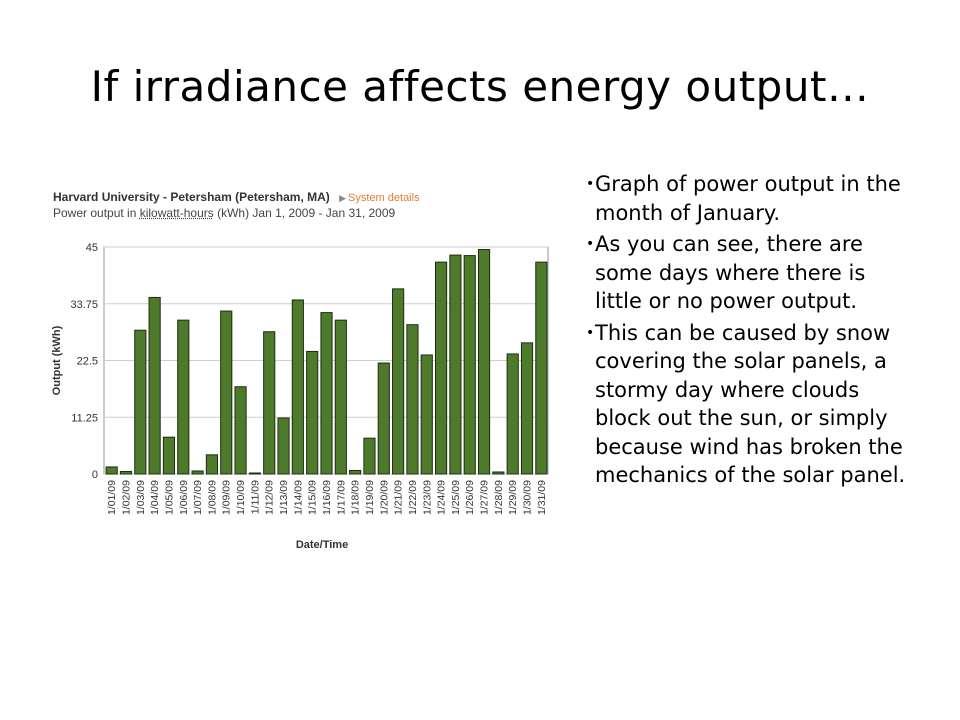 Image resolution: width=960 pixels, height=720 pixels. What do you see at coordinates (341, 497) in the screenshot?
I see `x-tick-label: 1/17/09` at bounding box center [341, 497].